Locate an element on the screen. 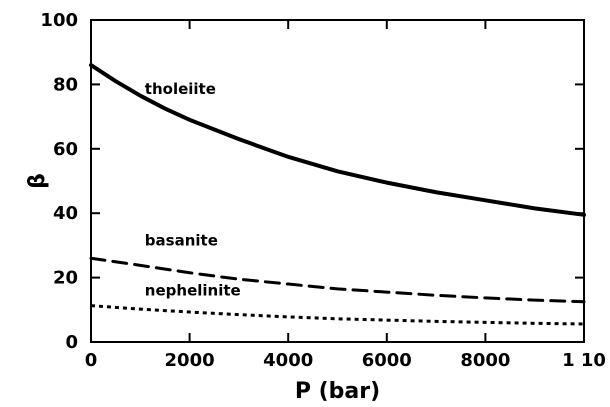 This screenshot has height=407, width=610. y-tick-label: 40 is located at coordinates (65, 213).